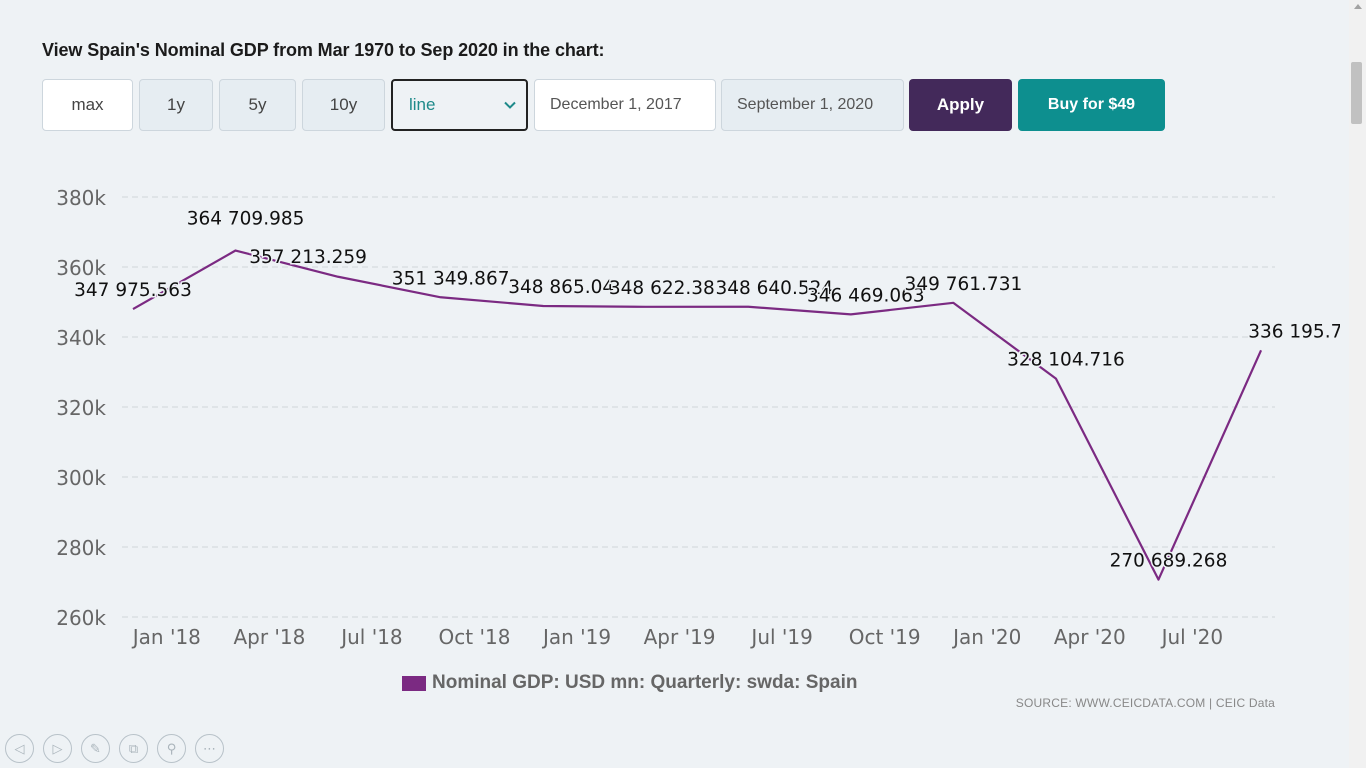 Image resolution: width=1366 pixels, height=768 pixels. Describe the element at coordinates (209, 748) in the screenshot. I see `more-icon: ⋯` at that location.